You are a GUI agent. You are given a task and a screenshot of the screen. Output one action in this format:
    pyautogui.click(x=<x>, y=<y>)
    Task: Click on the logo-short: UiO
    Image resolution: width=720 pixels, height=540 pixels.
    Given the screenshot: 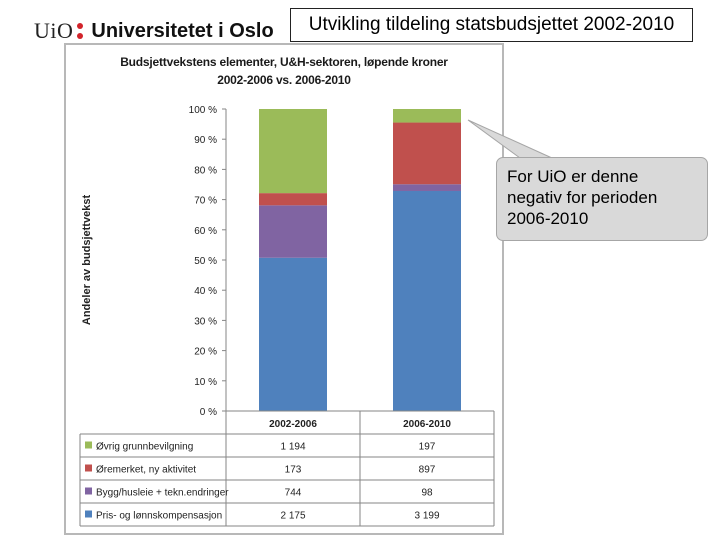 What is the action you would take?
    pyautogui.click(x=54, y=30)
    